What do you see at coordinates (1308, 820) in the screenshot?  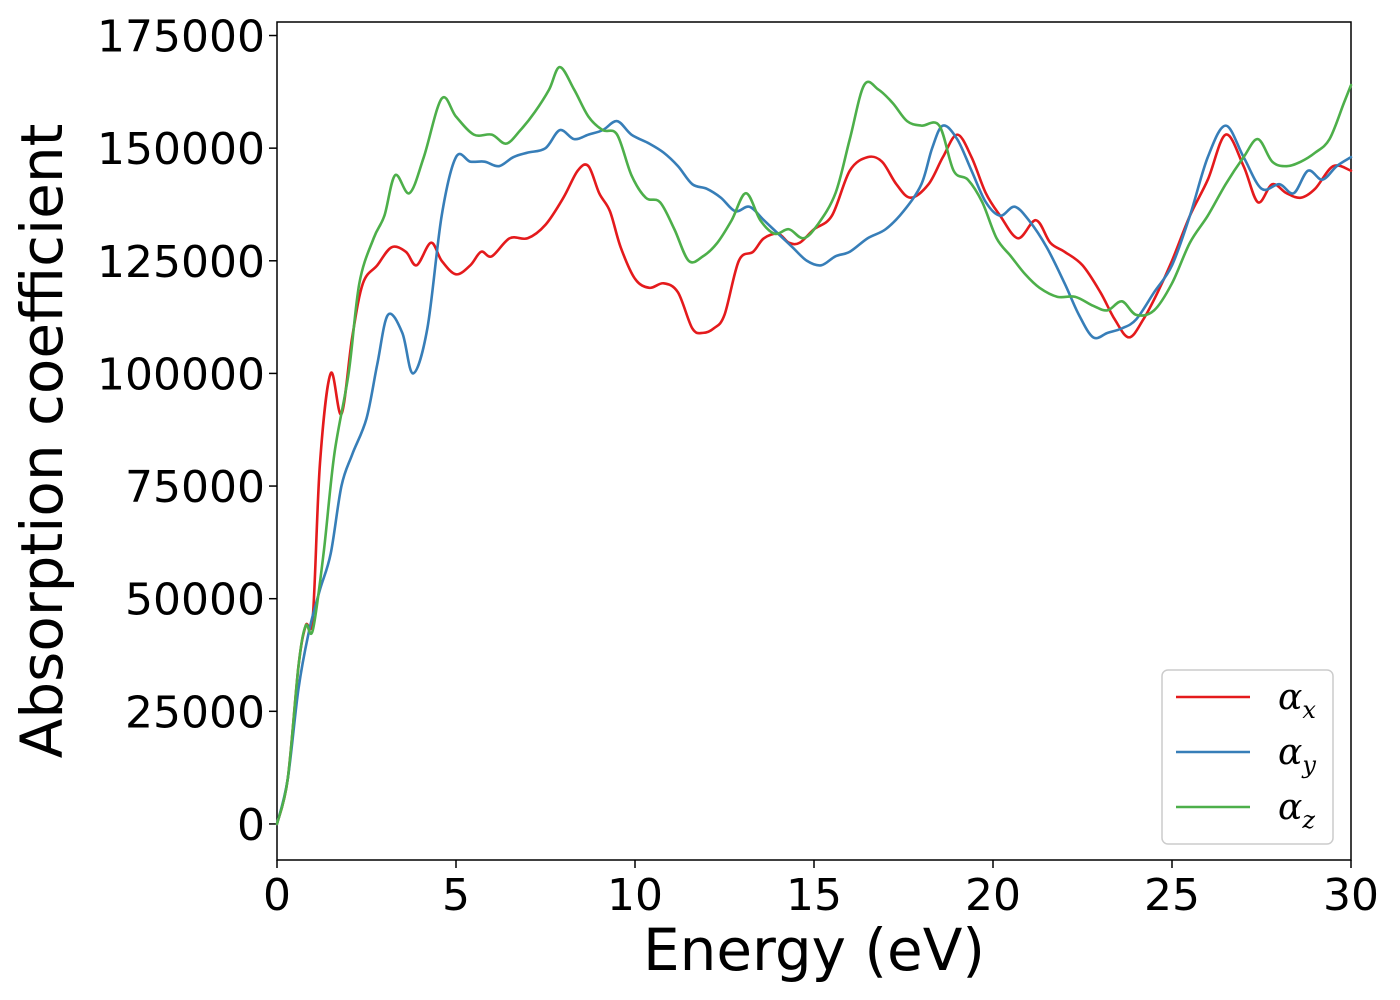 I see `legend-subscript: z` at bounding box center [1308, 820].